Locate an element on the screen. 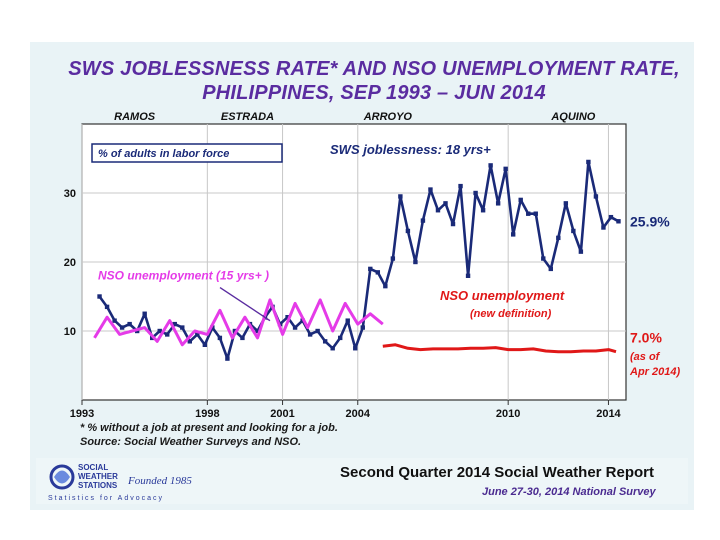  report-subtitle: June 27-30, 2014 National Survey is located at coordinates (569, 492).